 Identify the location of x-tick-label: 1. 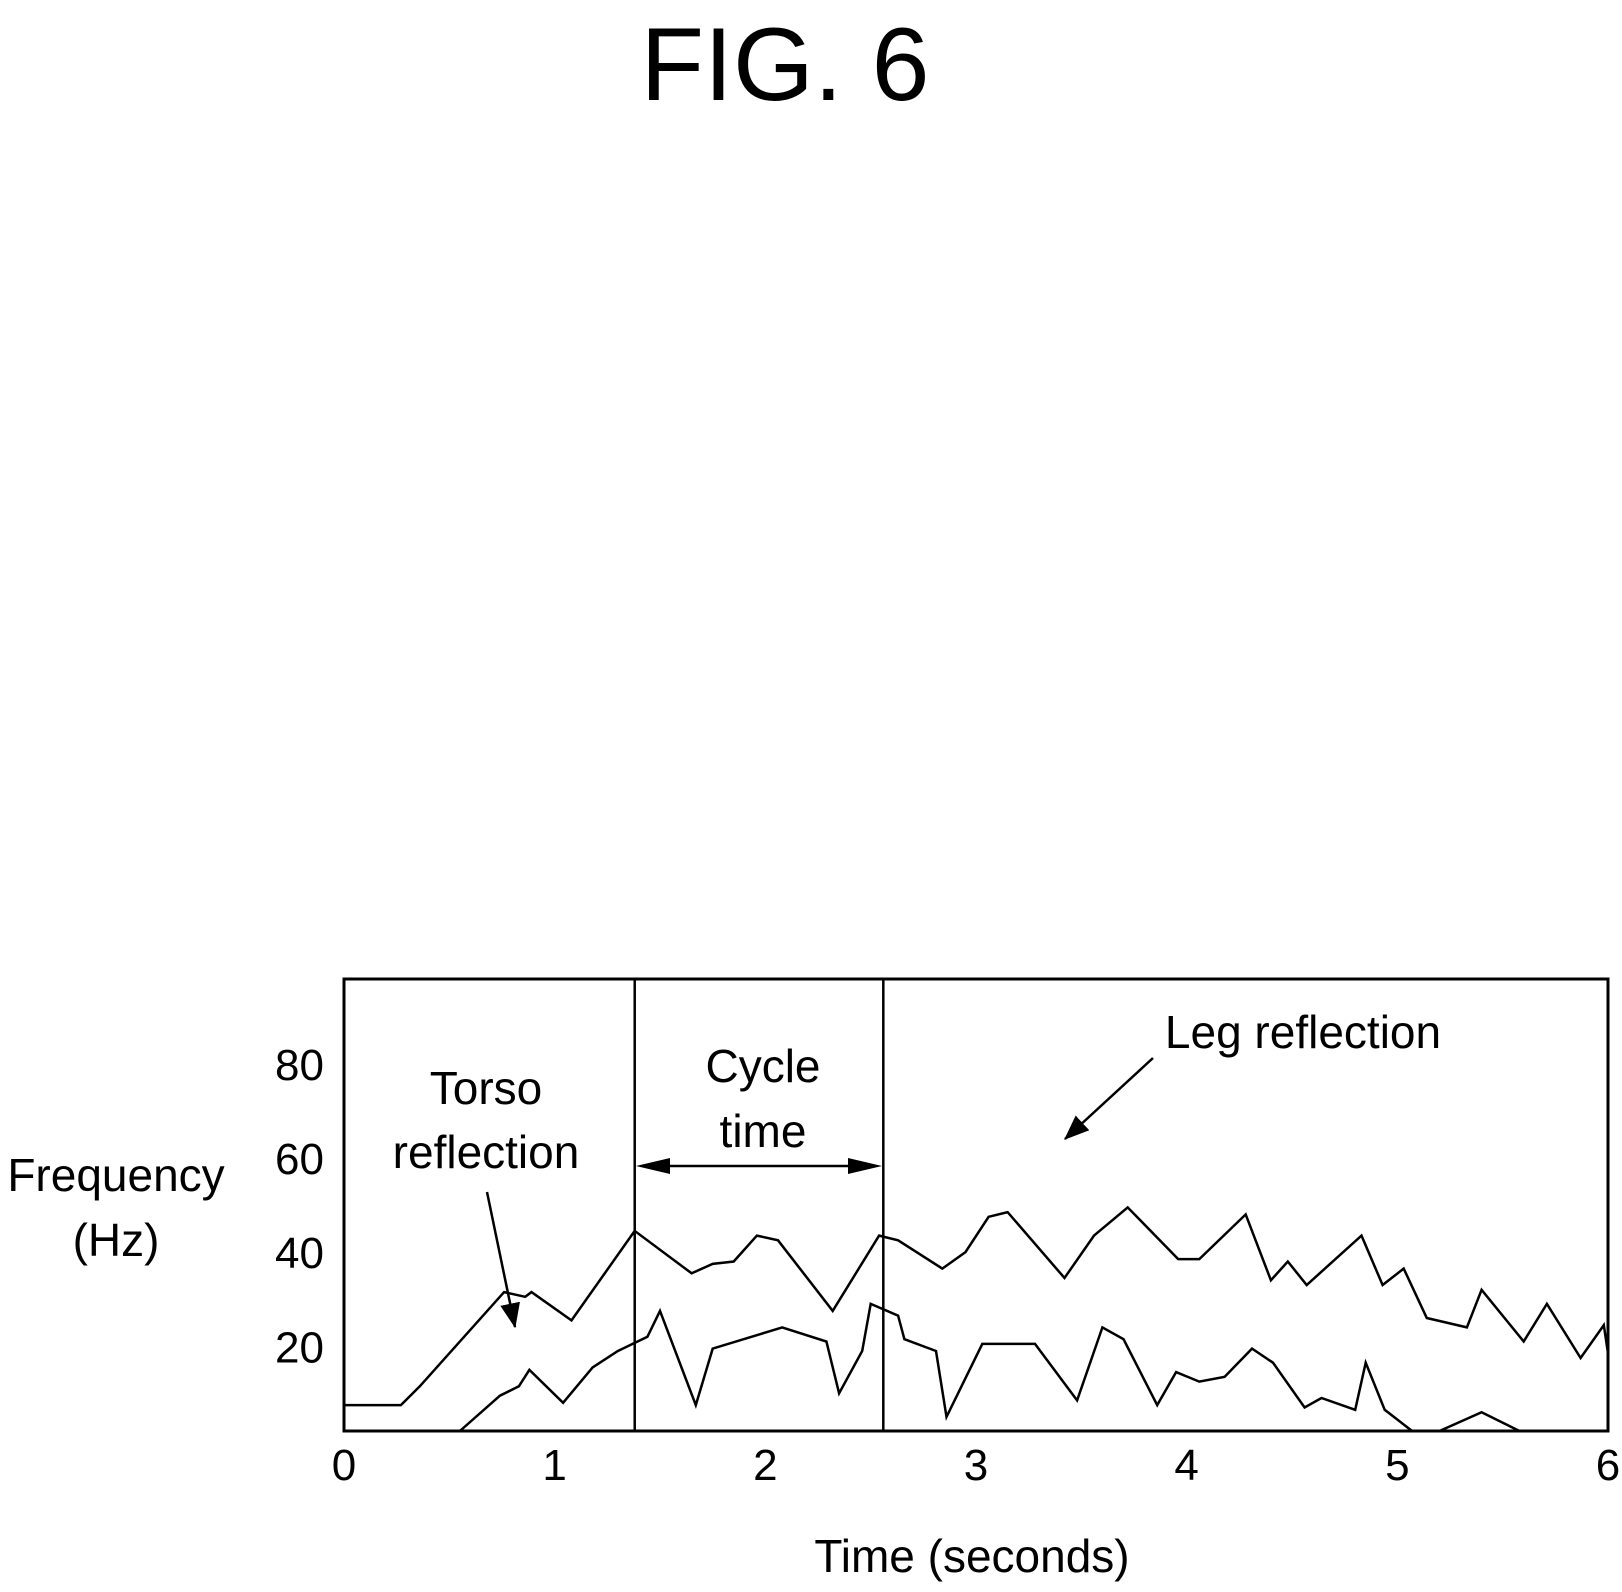
(554, 1465).